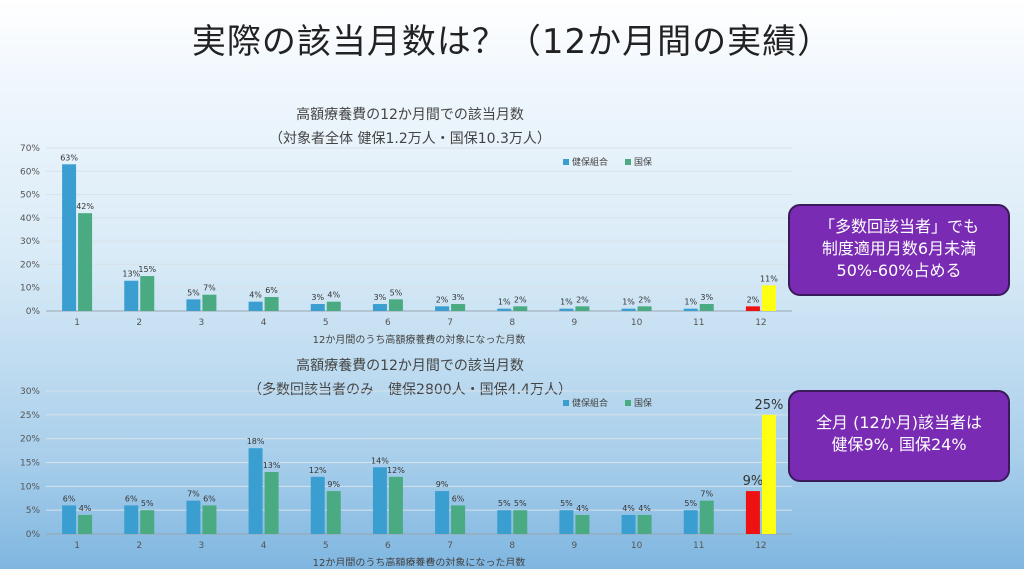 This screenshot has width=1024, height=569. What do you see at coordinates (33, 535) in the screenshot?
I see `y-tick-label: 0%` at bounding box center [33, 535].